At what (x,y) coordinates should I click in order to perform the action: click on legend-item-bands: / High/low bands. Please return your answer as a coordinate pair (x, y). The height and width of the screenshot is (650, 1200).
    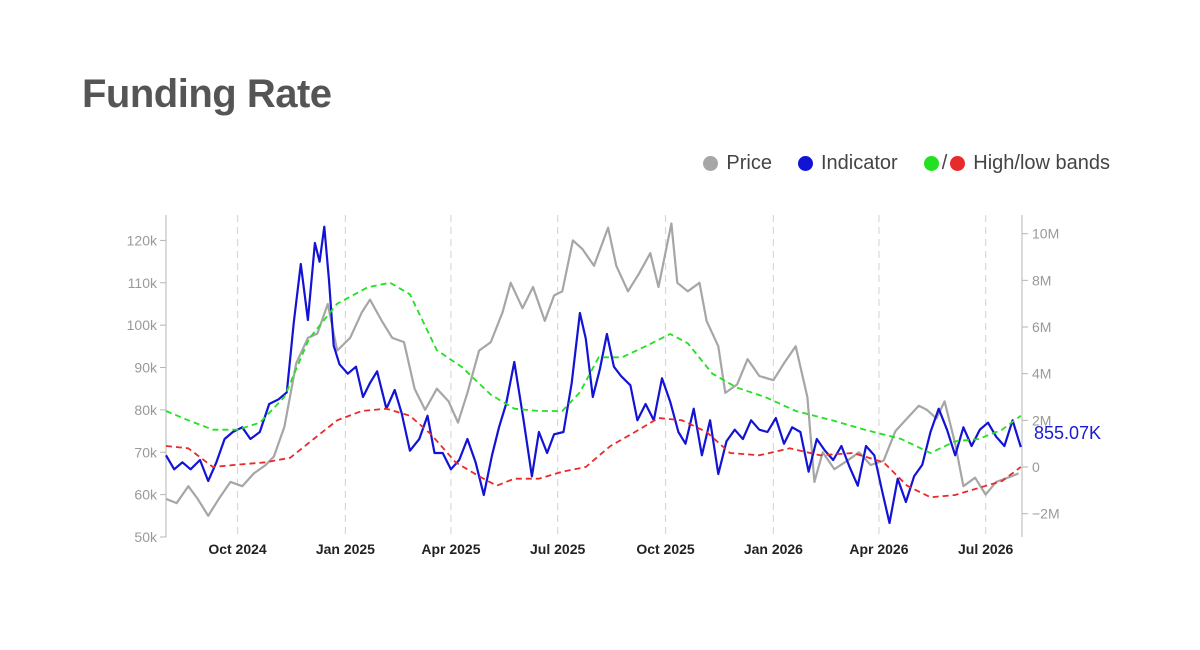
    Looking at the image, I should click on (1016, 163).